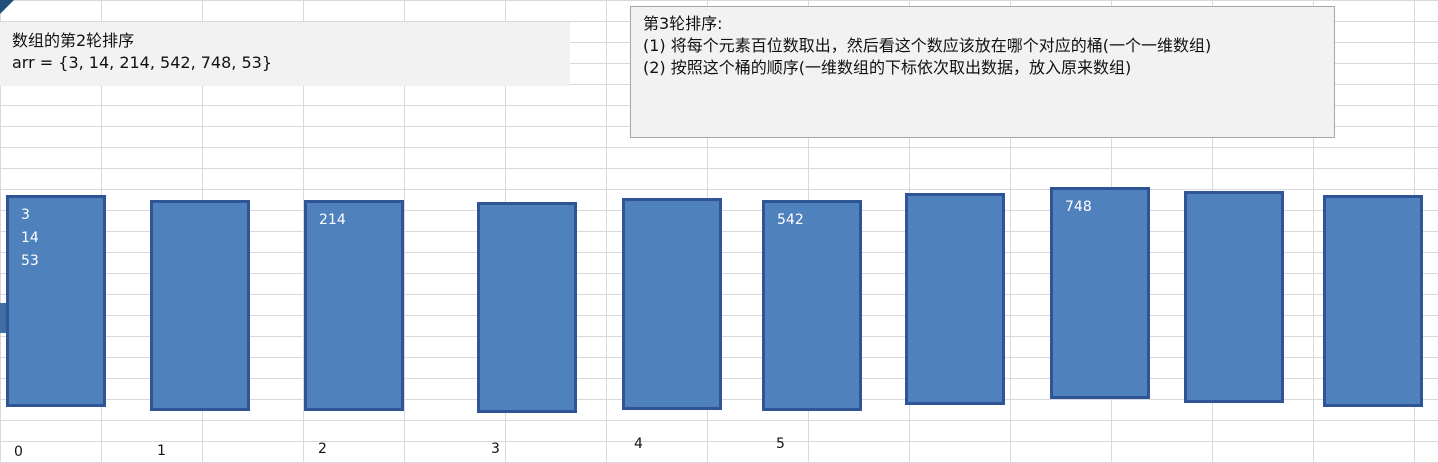  What do you see at coordinates (638, 444) in the screenshot?
I see `bucket-index-label: 4` at bounding box center [638, 444].